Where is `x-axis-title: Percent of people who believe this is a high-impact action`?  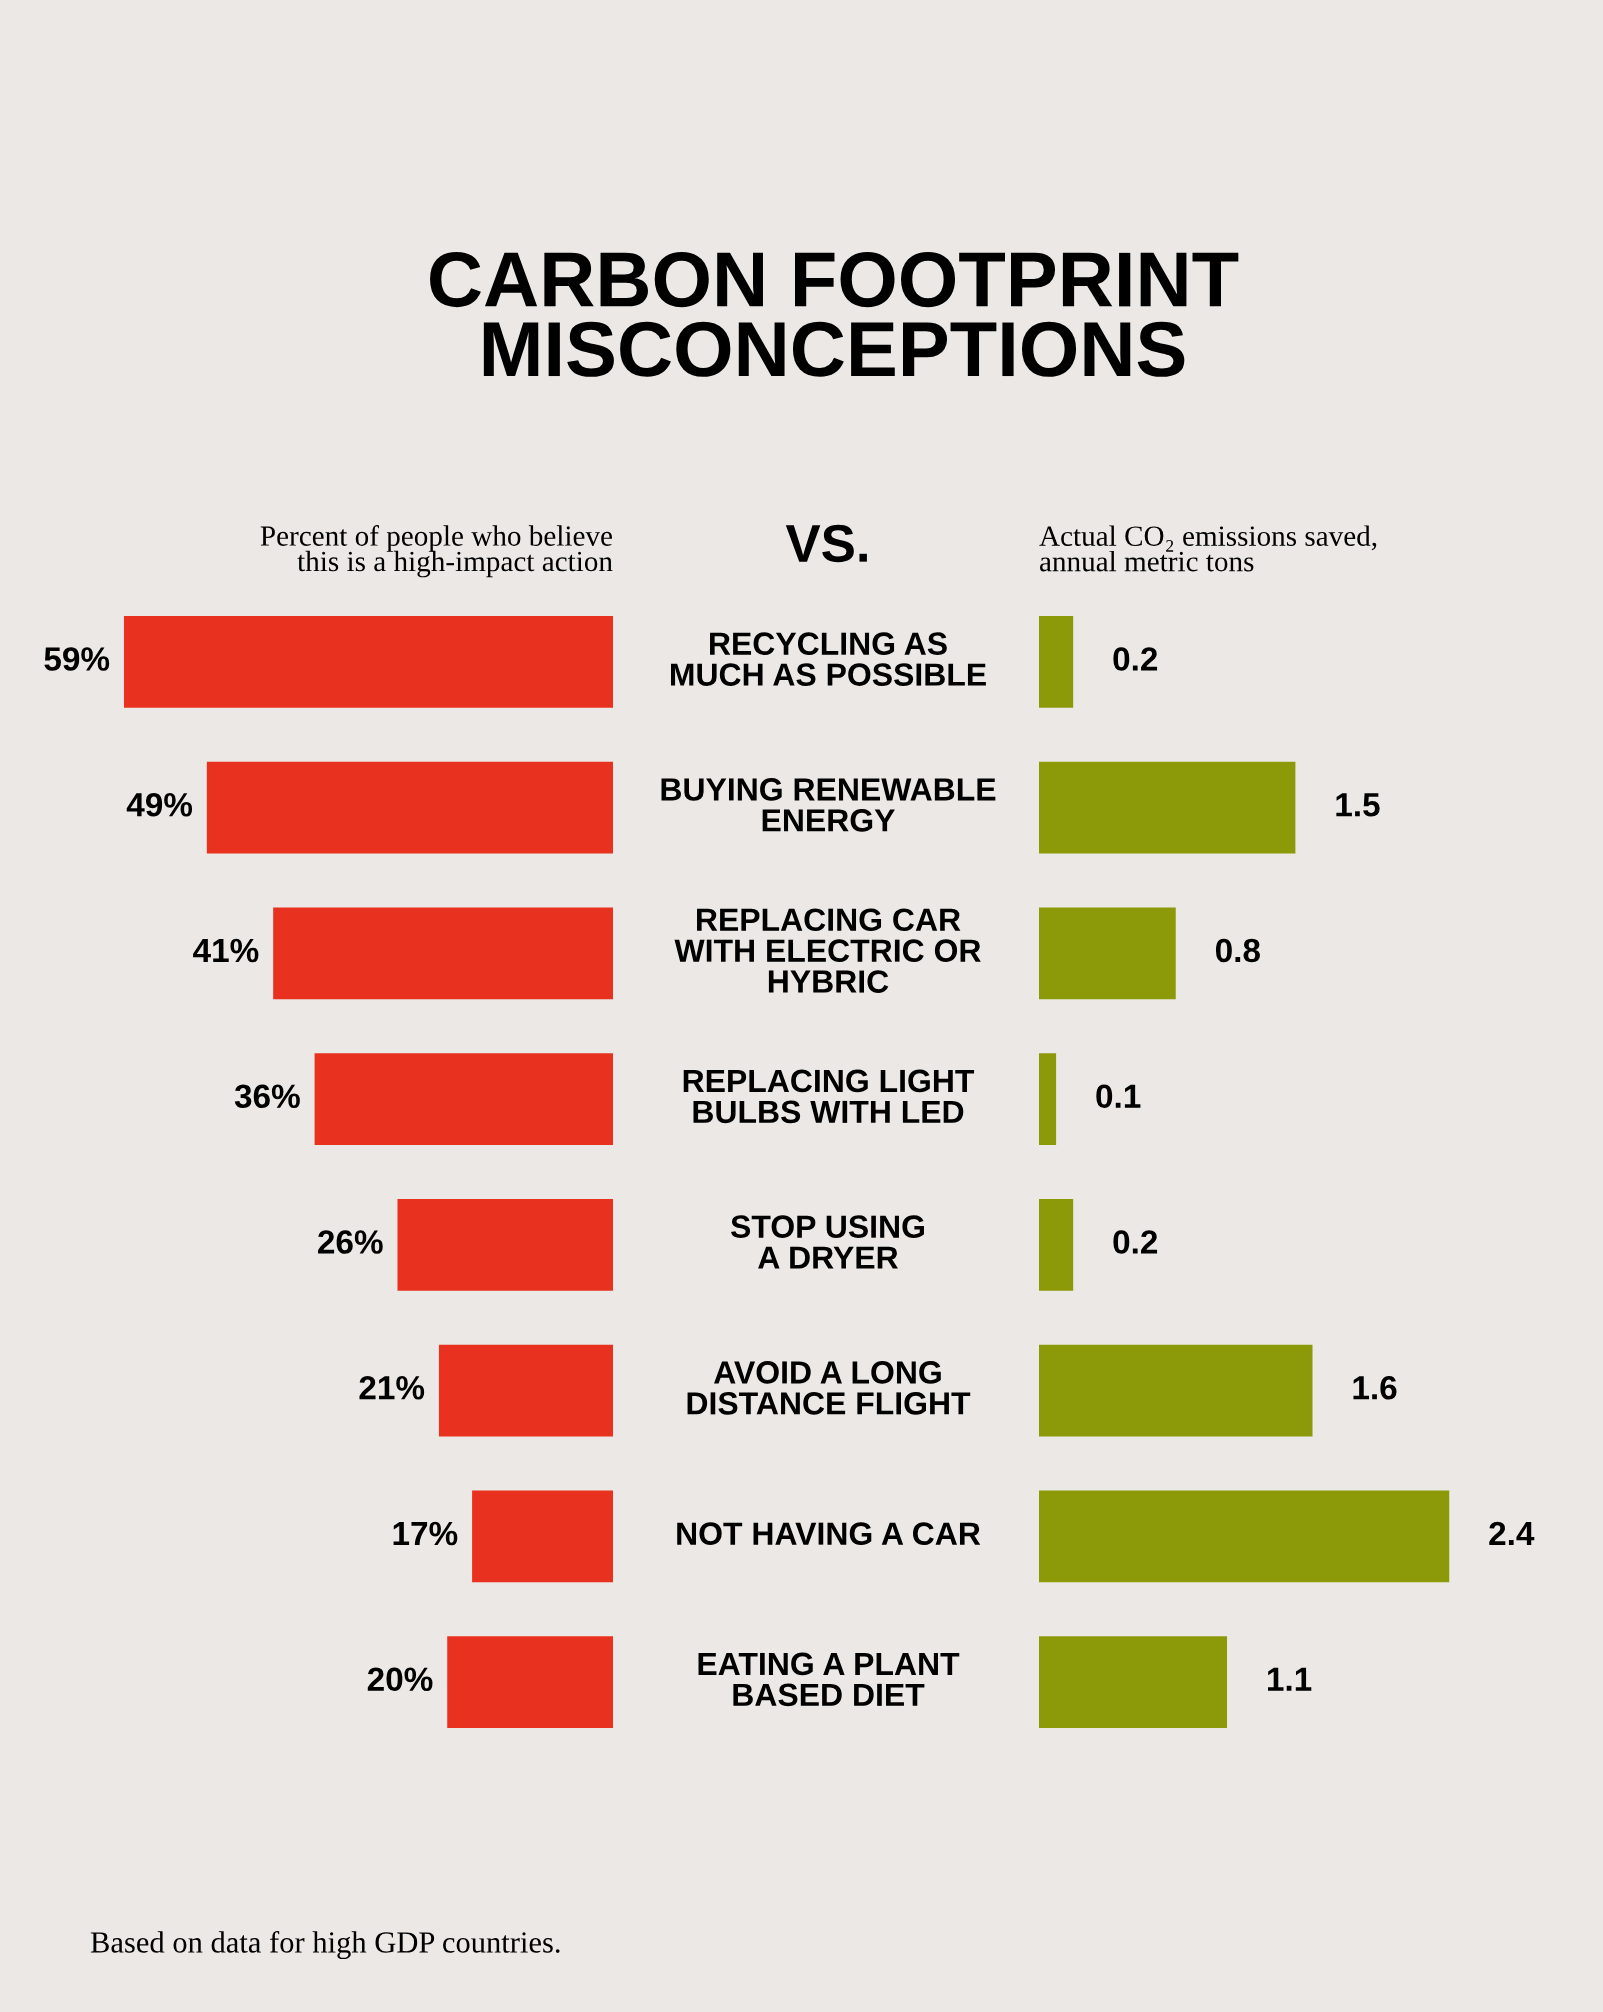 x-axis-title: Percent of people who believe this is a high-impact action is located at coordinates (436, 551).